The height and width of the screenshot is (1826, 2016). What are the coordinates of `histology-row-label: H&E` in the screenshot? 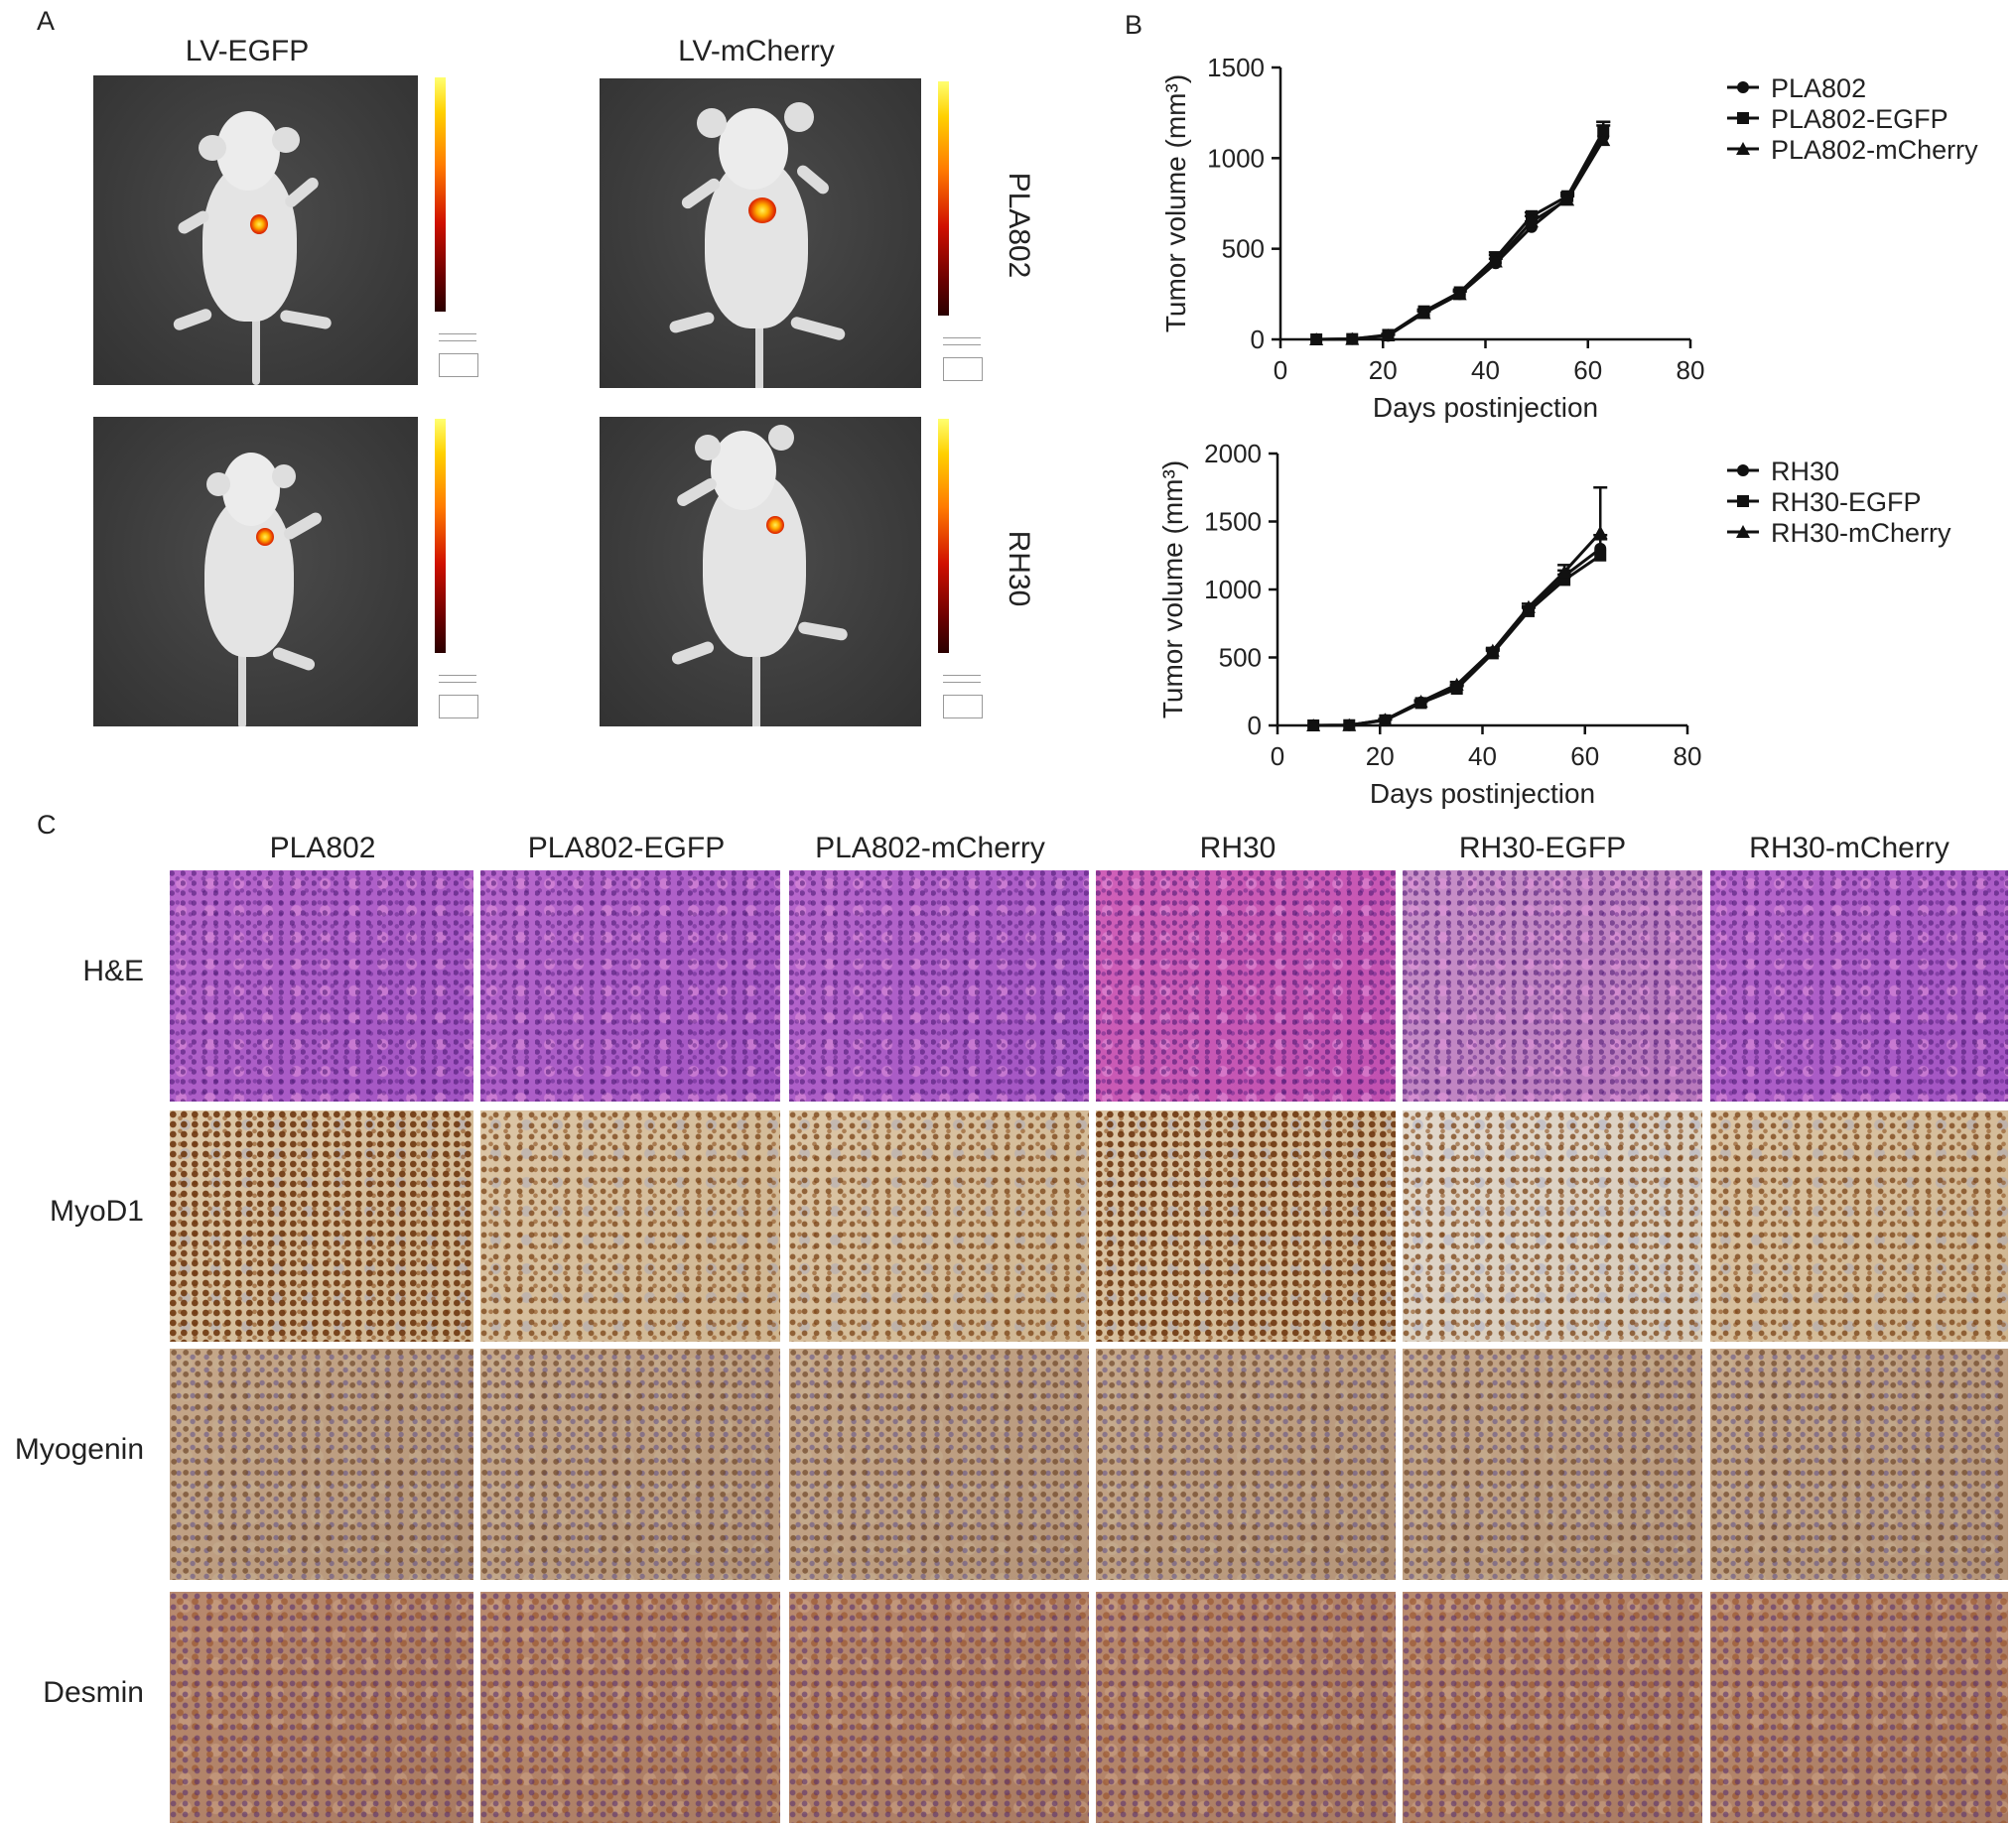 It's located at (113, 971).